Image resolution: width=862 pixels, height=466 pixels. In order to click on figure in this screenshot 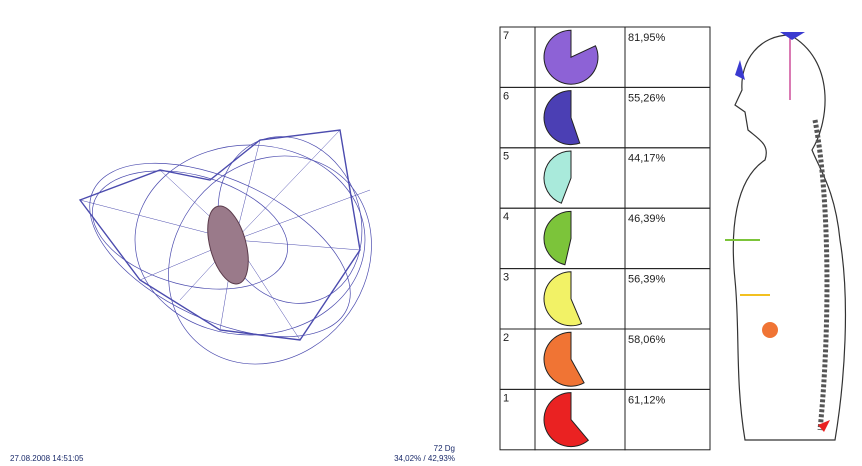, I will do `click(228, 245)`.